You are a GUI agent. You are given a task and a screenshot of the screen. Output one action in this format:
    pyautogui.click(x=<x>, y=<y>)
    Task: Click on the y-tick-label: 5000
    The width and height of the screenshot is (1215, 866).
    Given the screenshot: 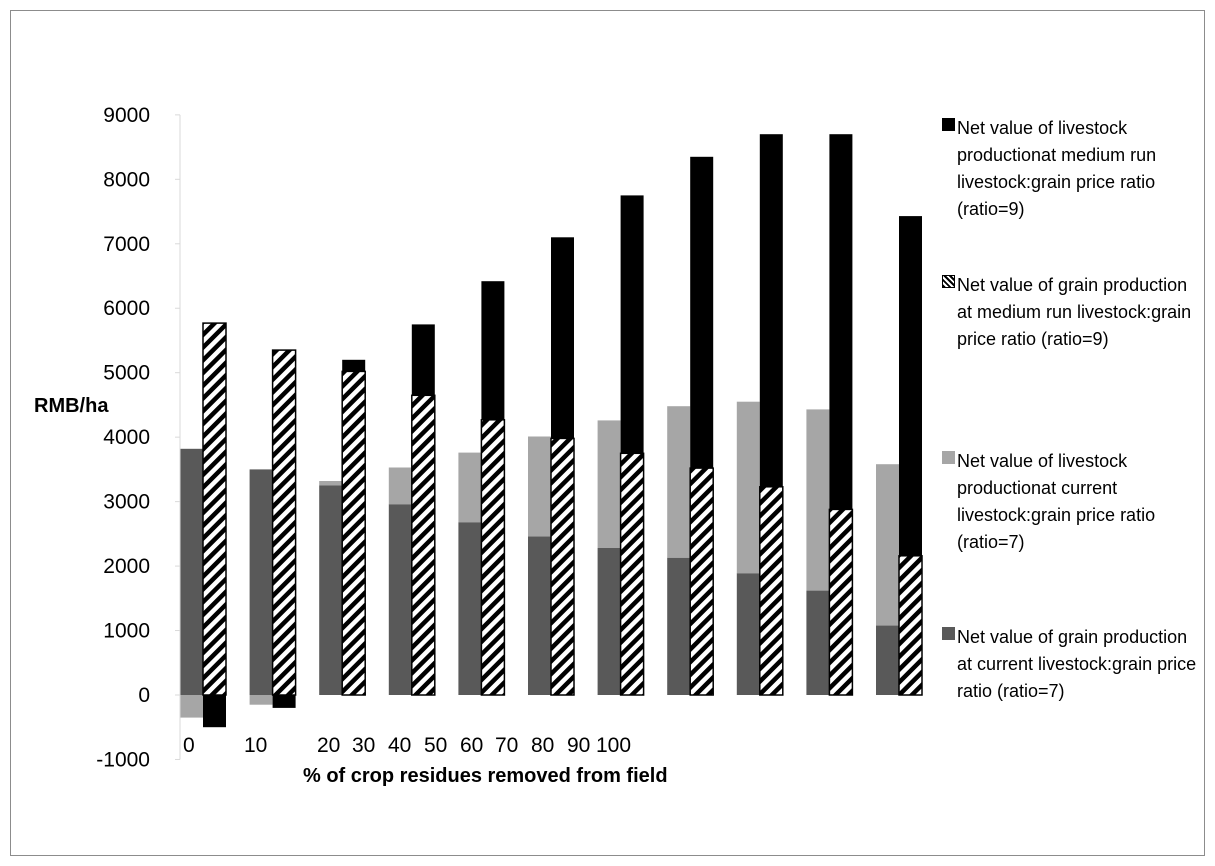 What is the action you would take?
    pyautogui.click(x=126, y=373)
    